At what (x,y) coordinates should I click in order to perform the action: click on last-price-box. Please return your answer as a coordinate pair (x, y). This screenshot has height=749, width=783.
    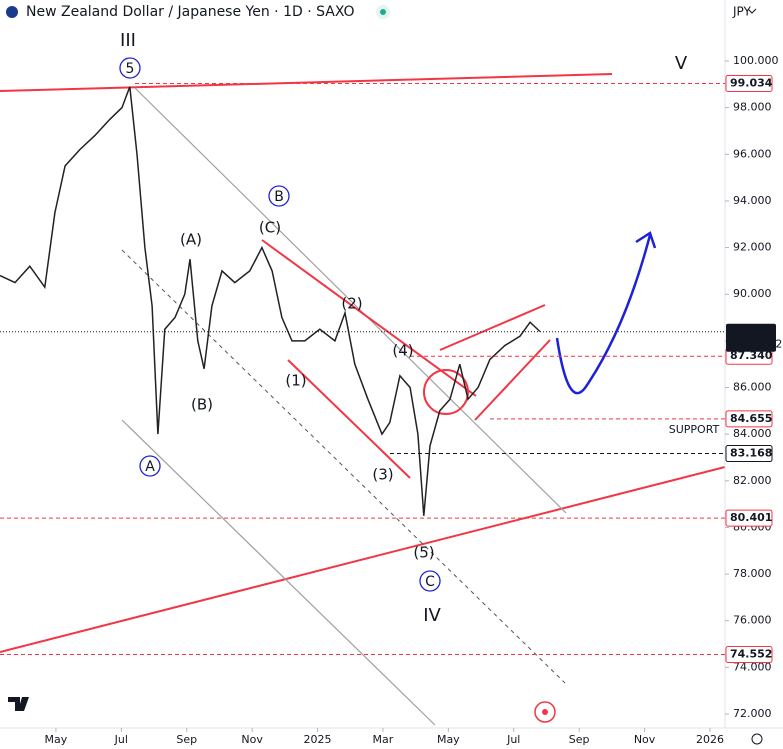
    Looking at the image, I should click on (751, 337).